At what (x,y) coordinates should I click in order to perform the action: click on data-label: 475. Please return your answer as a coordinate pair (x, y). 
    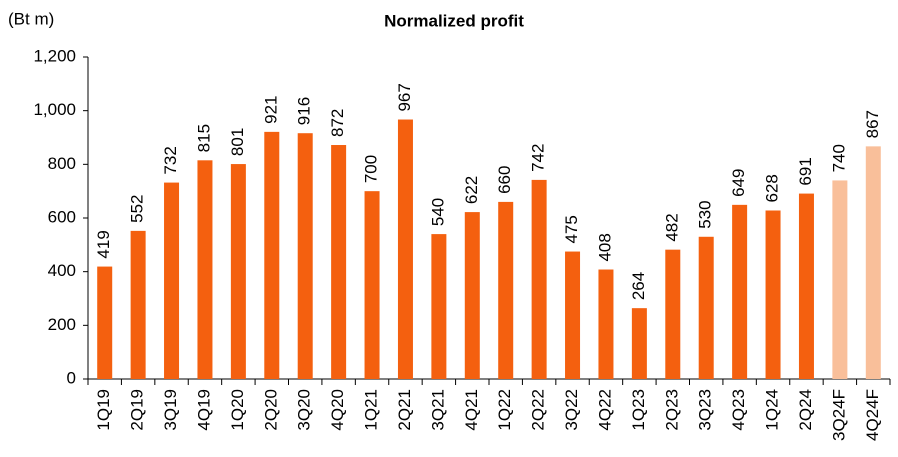
    Looking at the image, I should click on (571, 229).